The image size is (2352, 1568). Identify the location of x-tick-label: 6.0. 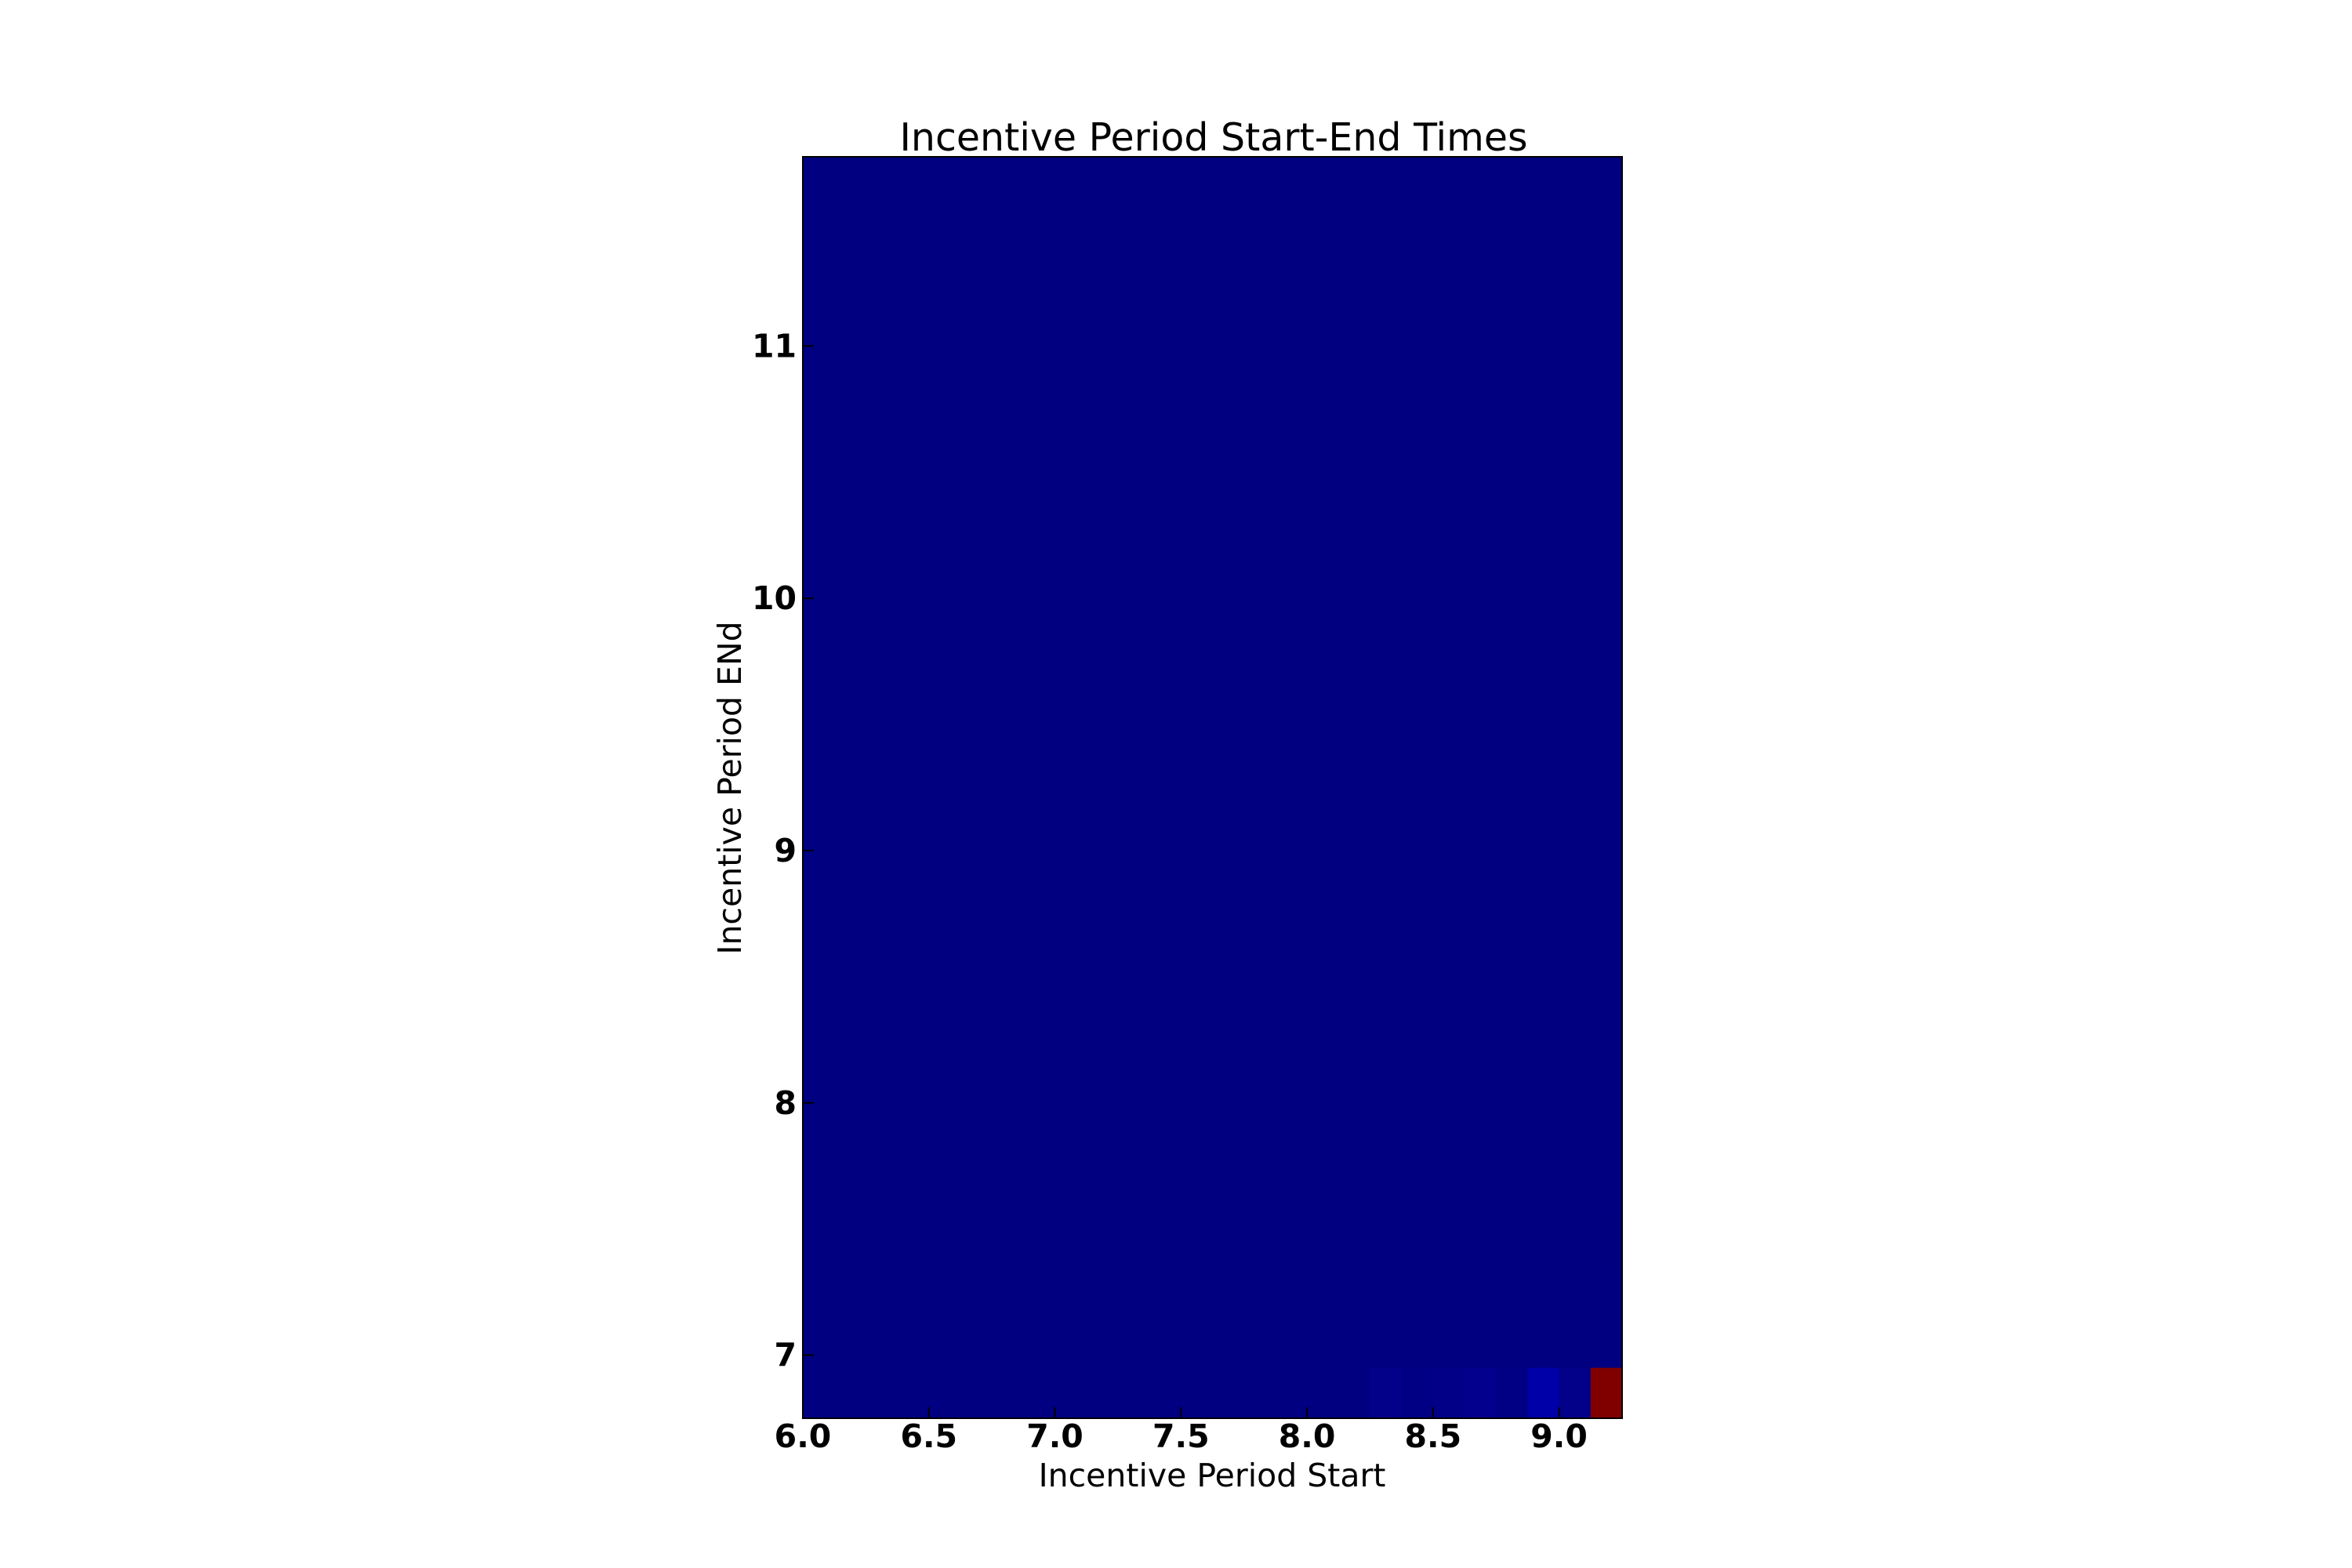
(803, 1436).